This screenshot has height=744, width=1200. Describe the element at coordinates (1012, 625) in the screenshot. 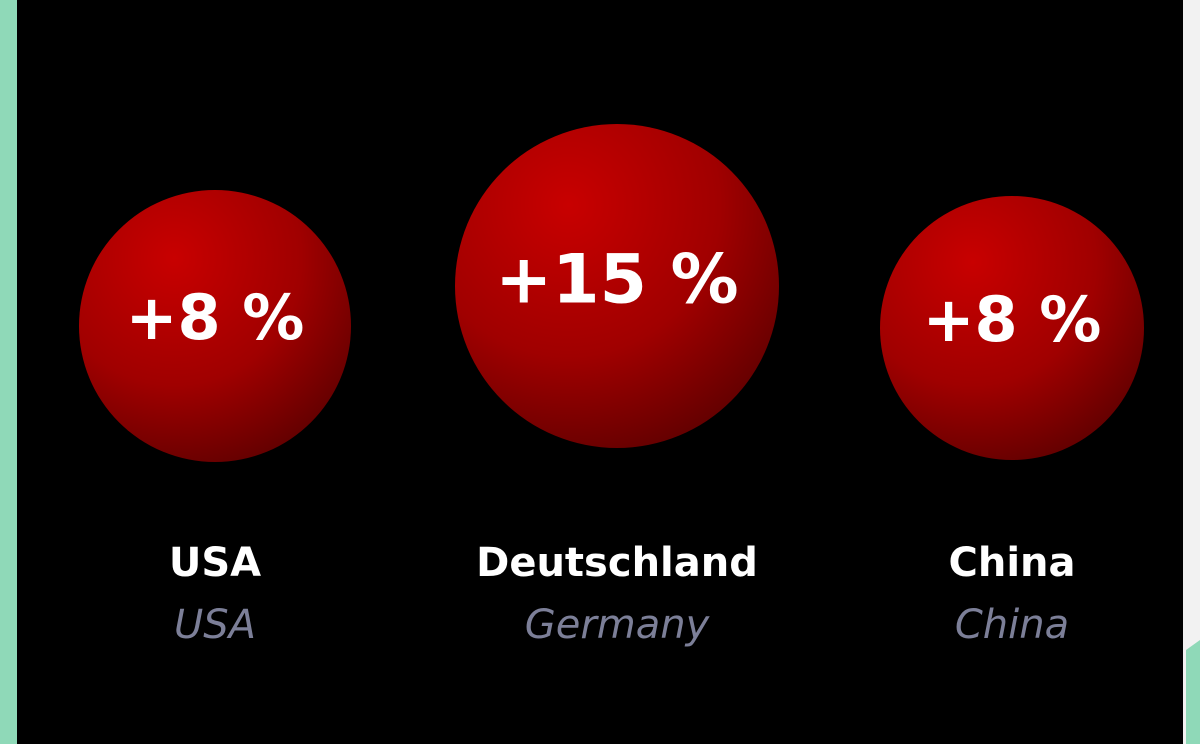

I see `country-translation: China` at that location.